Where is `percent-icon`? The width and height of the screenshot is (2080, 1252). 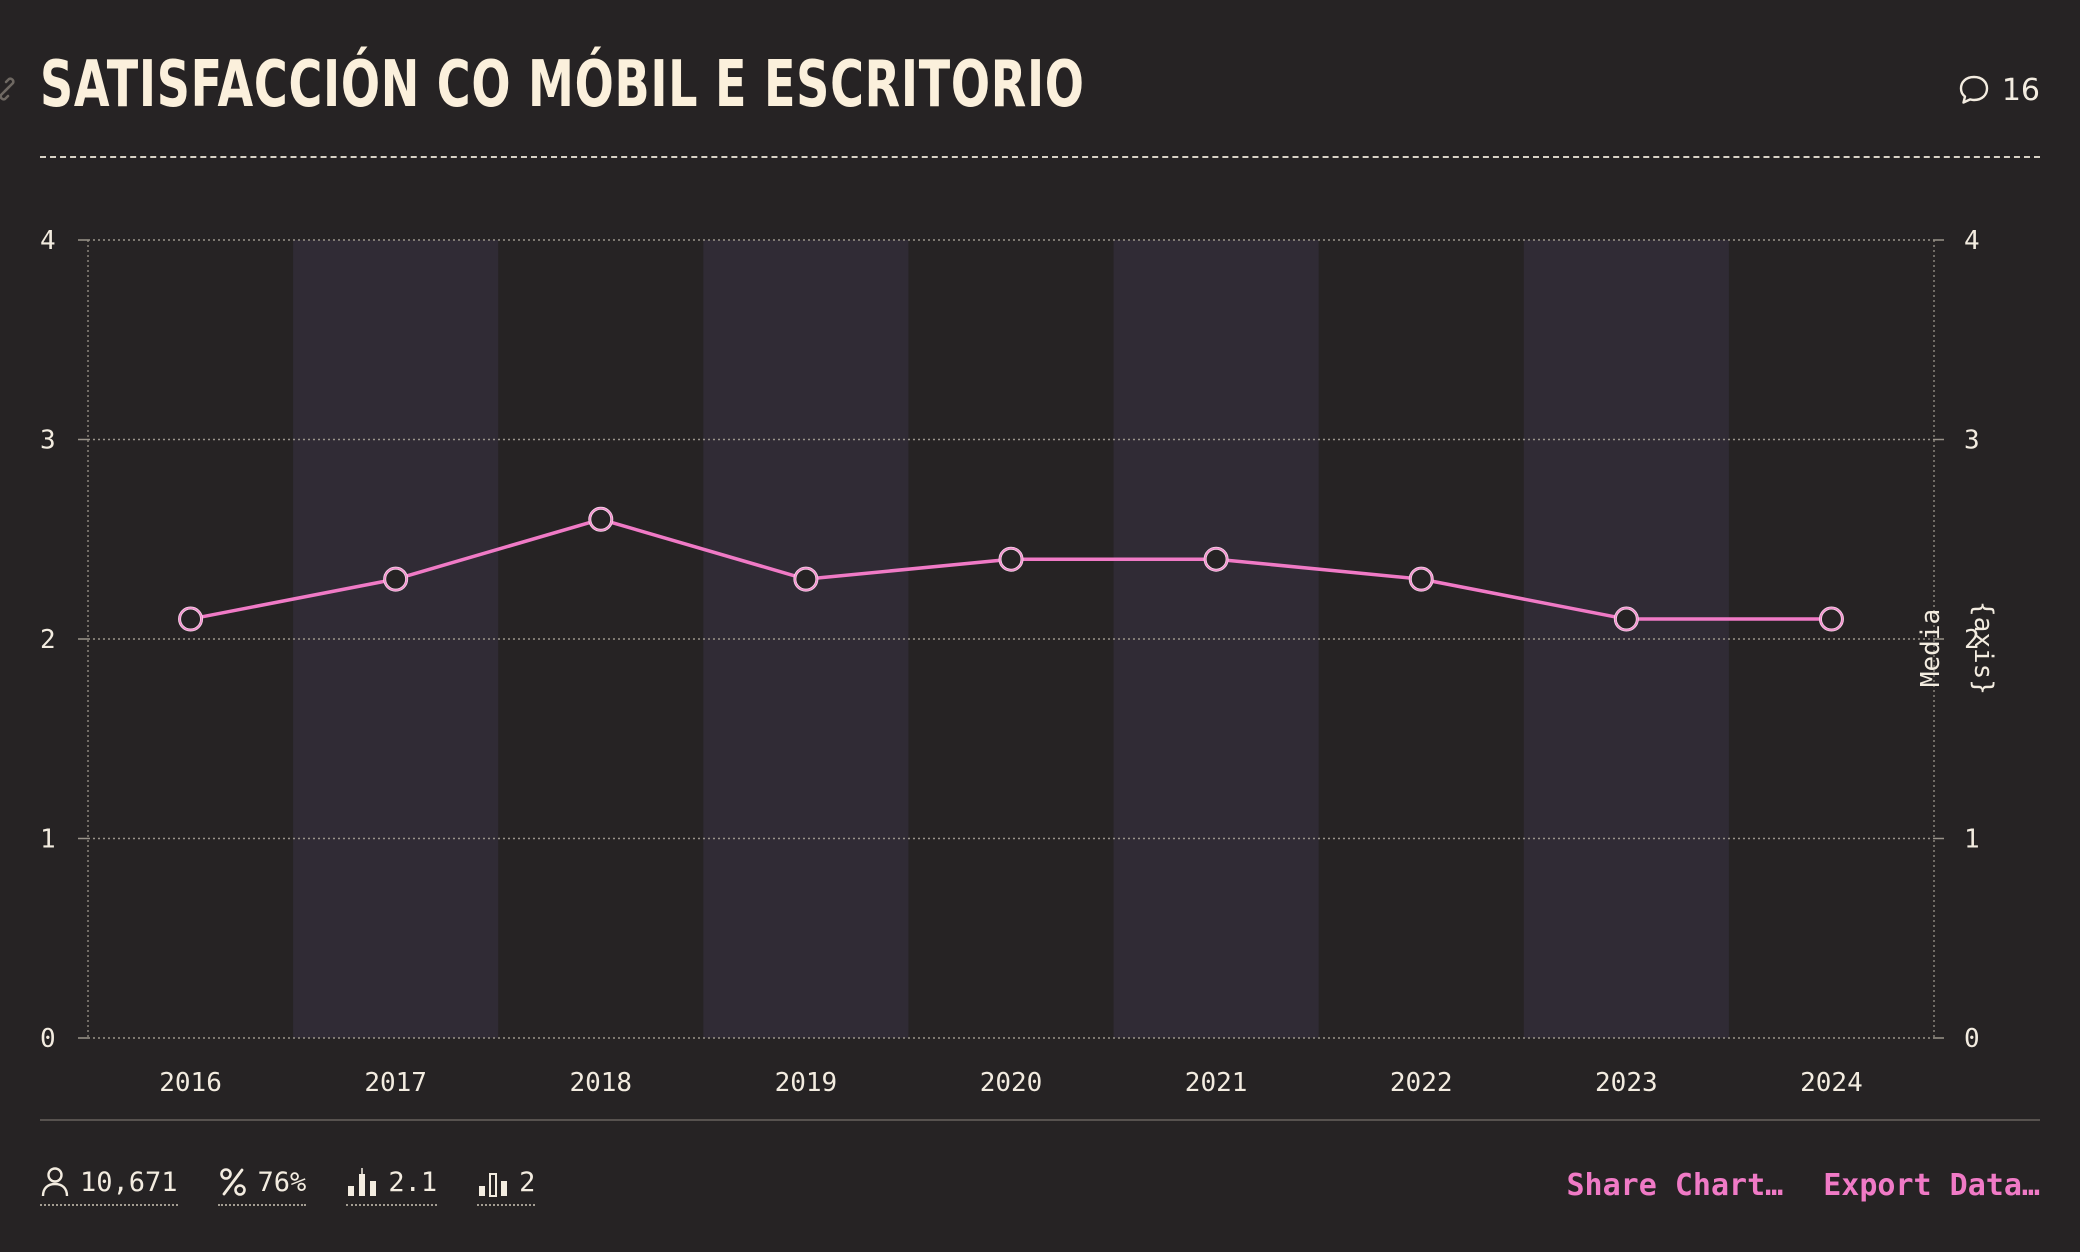 percent-icon is located at coordinates (232, 1182).